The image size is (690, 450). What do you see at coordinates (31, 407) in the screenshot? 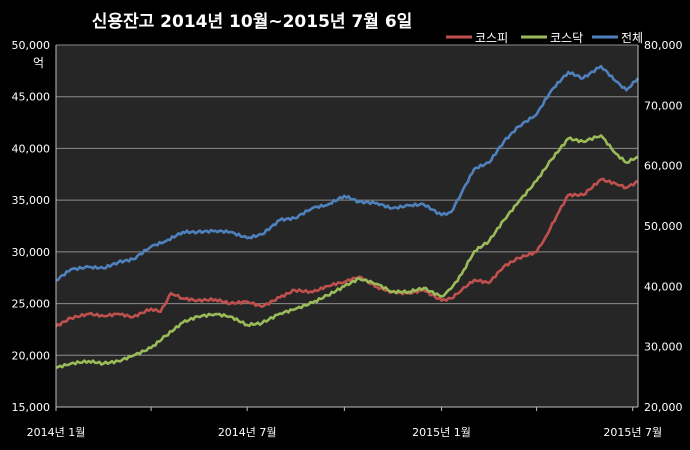
I see `left-tick-label: 15,000` at bounding box center [31, 407].